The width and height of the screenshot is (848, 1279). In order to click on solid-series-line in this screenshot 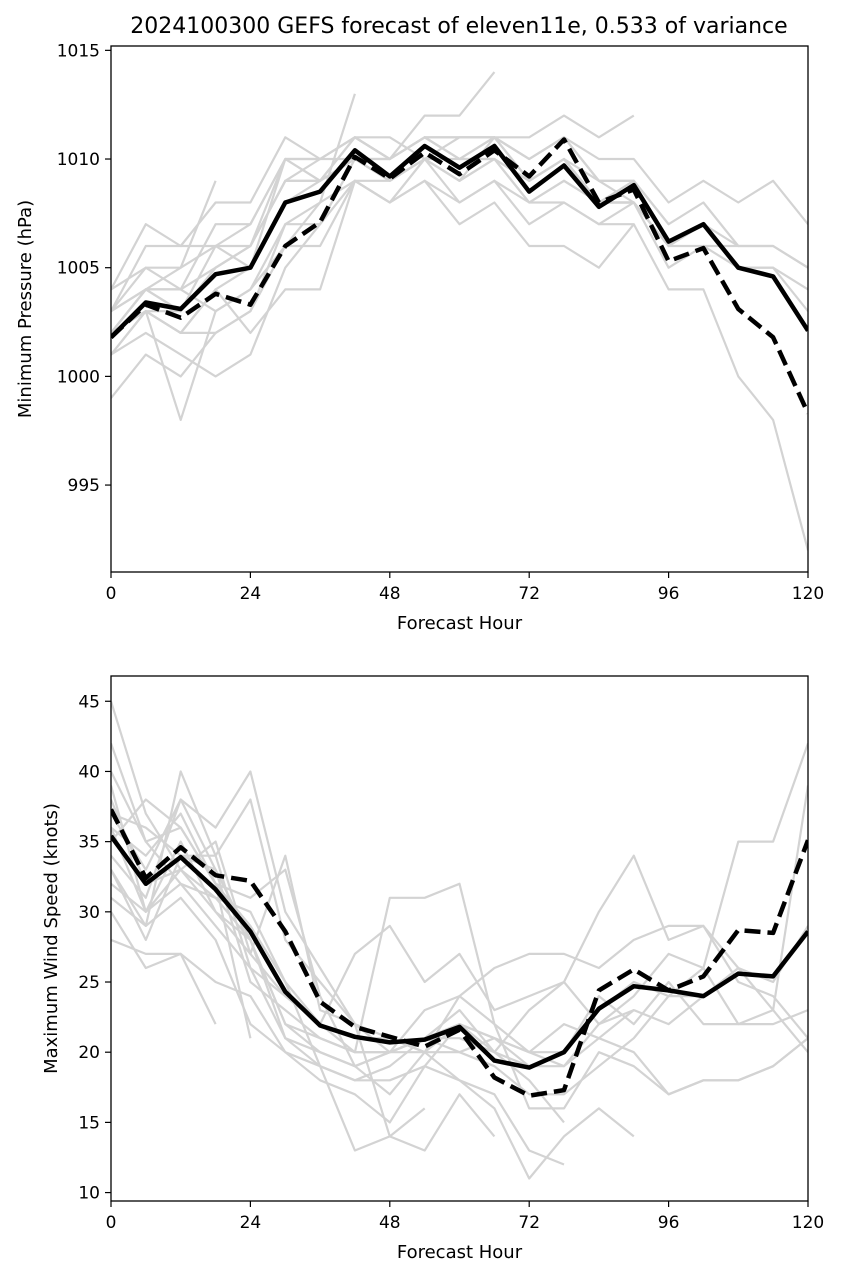, I will do `click(459, 241)`.